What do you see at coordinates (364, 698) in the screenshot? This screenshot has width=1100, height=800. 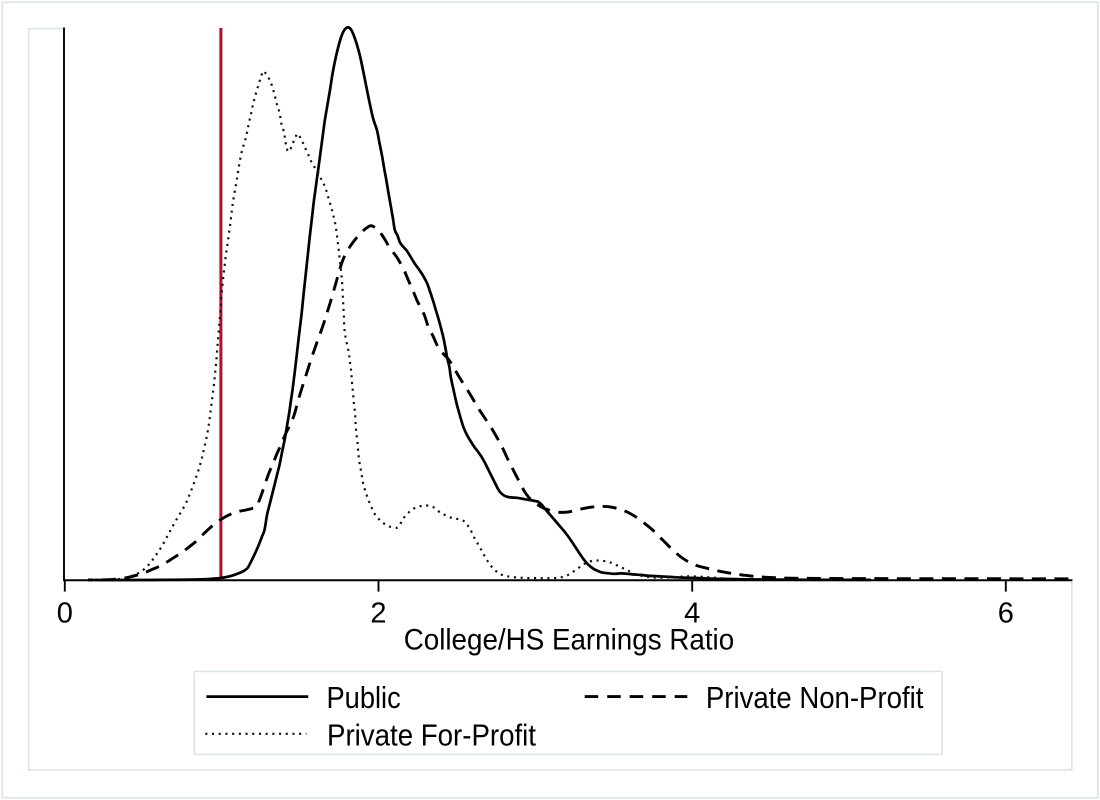 I see `svg-text: Public` at bounding box center [364, 698].